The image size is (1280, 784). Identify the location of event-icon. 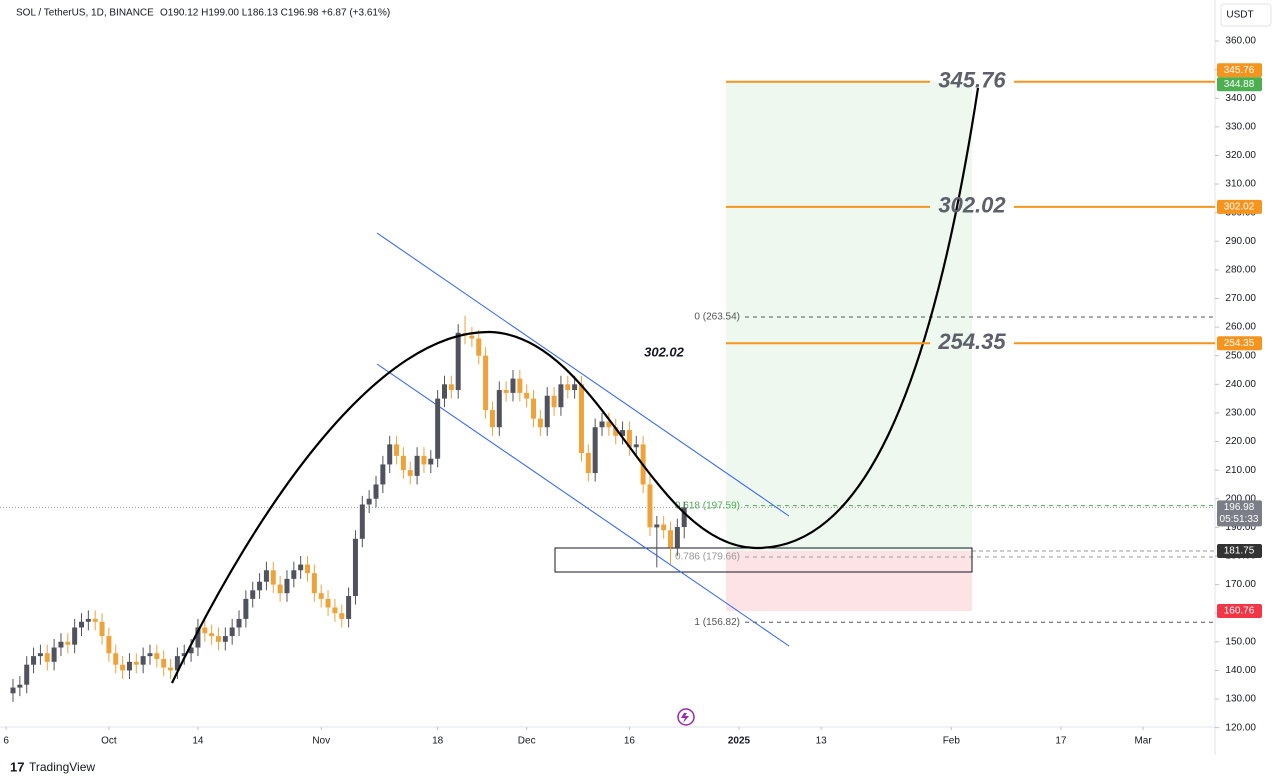
(686, 717).